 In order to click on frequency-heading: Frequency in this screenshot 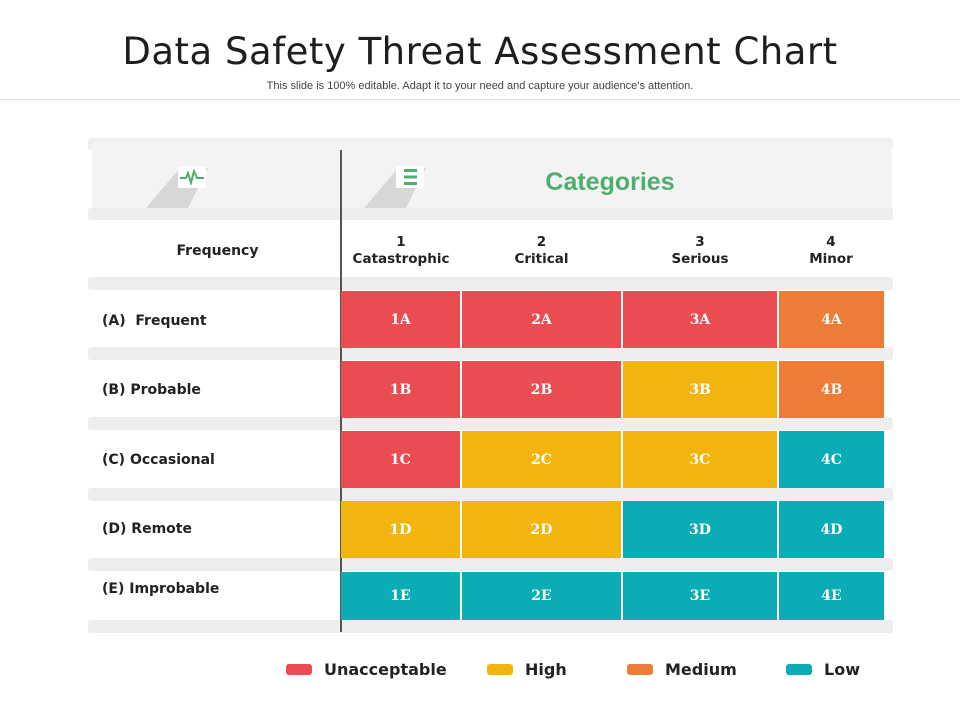, I will do `click(217, 251)`.